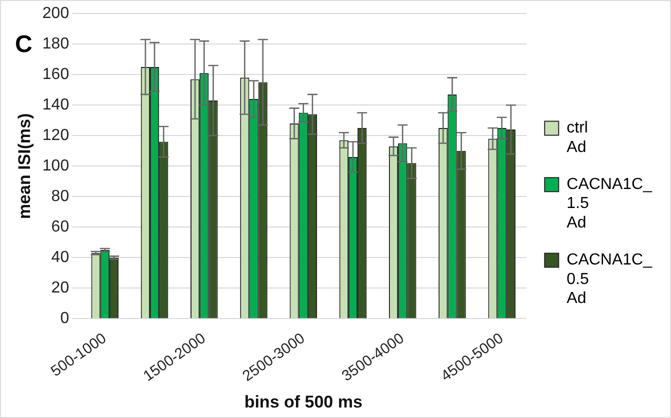 The image size is (671, 418). I want to click on y-tick-label: 40, so click(60, 257).